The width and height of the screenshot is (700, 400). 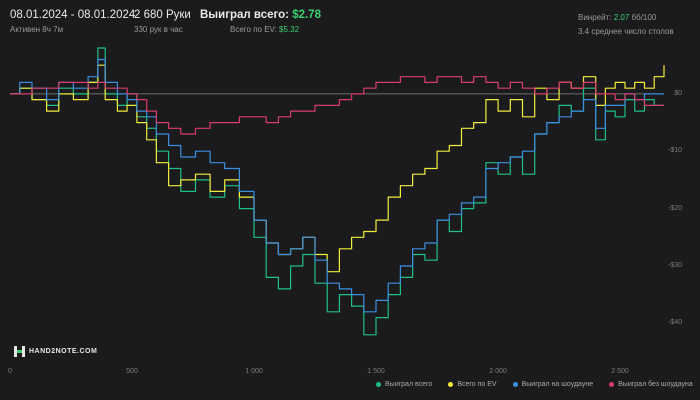 What do you see at coordinates (158, 29) in the screenshot?
I see `hands-rate: 330 рук в час` at bounding box center [158, 29].